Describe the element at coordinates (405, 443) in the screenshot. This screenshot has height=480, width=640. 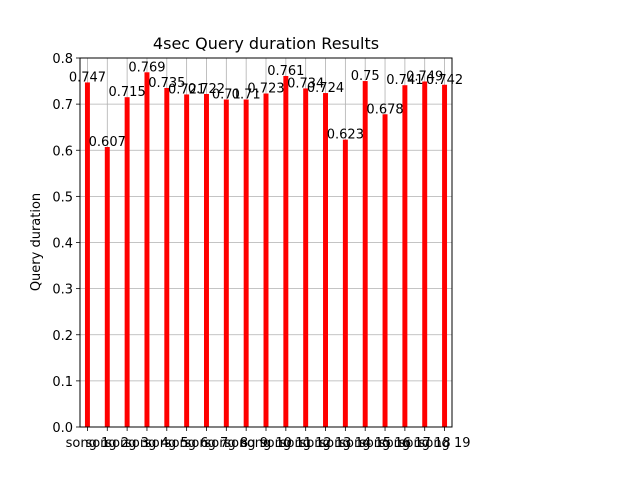
I see `x-tick-label: song 17` at that location.